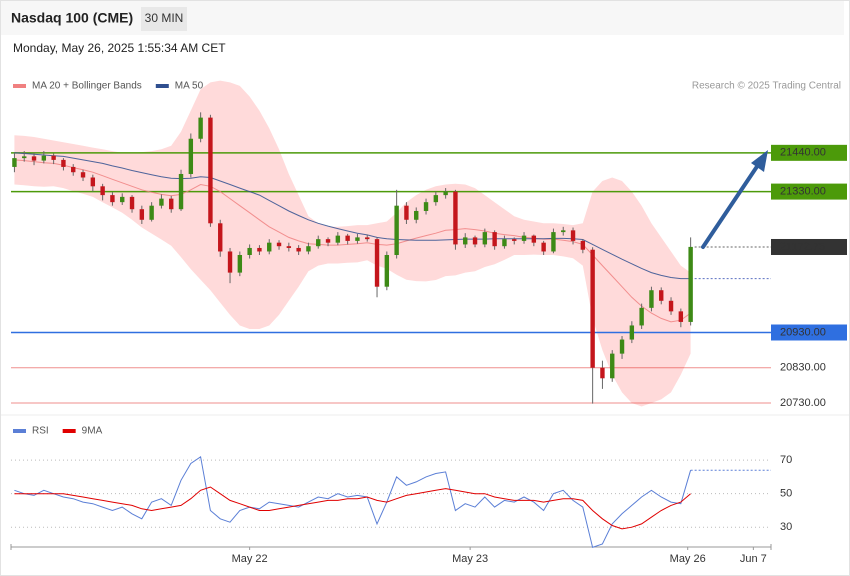 The image size is (850, 576). What do you see at coordinates (803, 191) in the screenshot?
I see `level-label: 21330.00` at bounding box center [803, 191].